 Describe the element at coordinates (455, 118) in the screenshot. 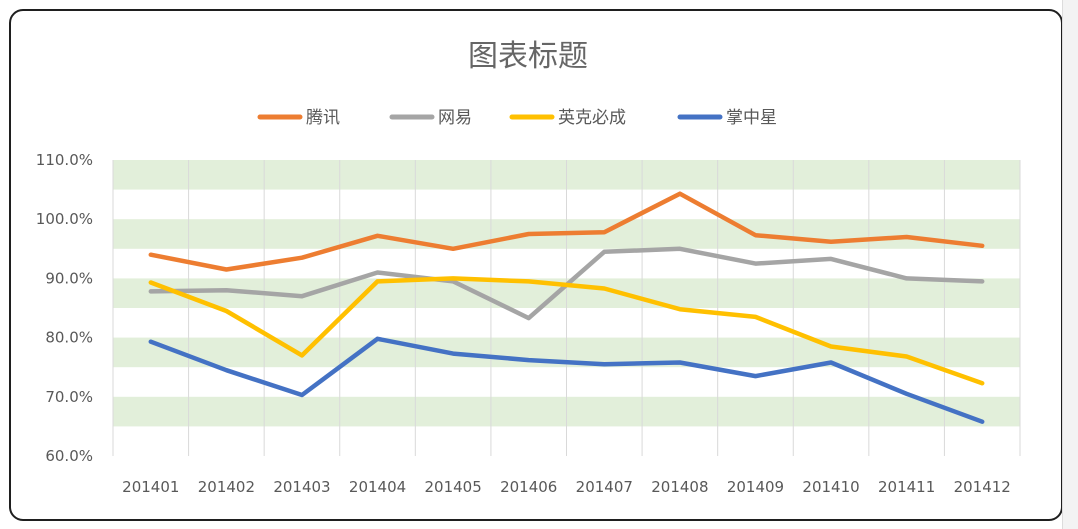

I see `legend-label: 网易` at that location.